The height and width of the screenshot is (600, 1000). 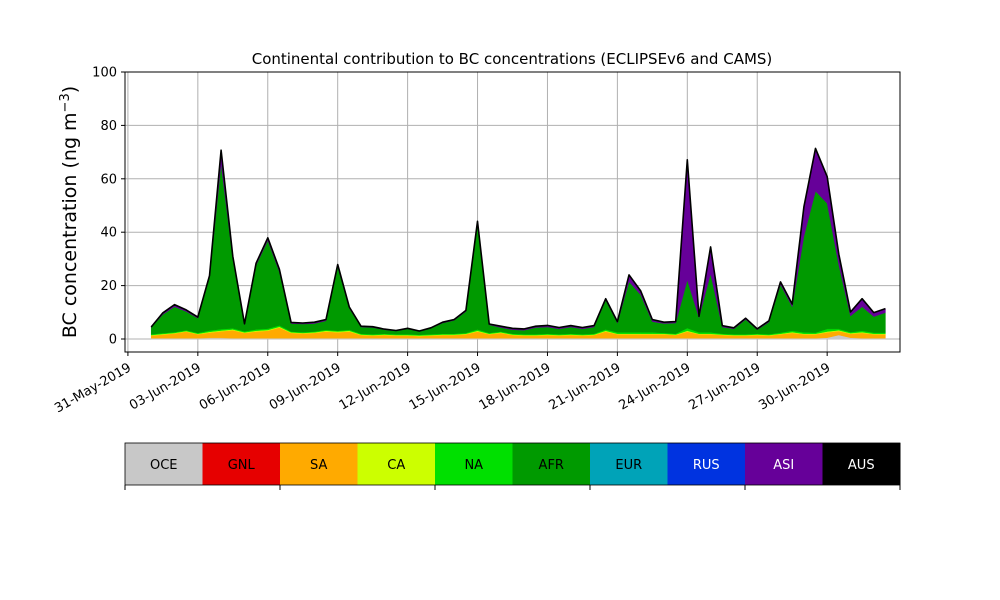 I want to click on y-tick-label: 100, so click(x=104, y=73).